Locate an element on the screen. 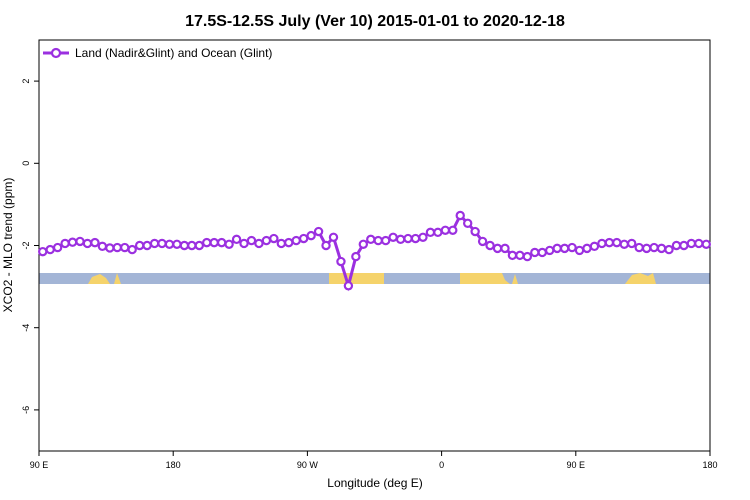 The height and width of the screenshot is (500, 750). x-tick-label: 90 W is located at coordinates (308, 465).